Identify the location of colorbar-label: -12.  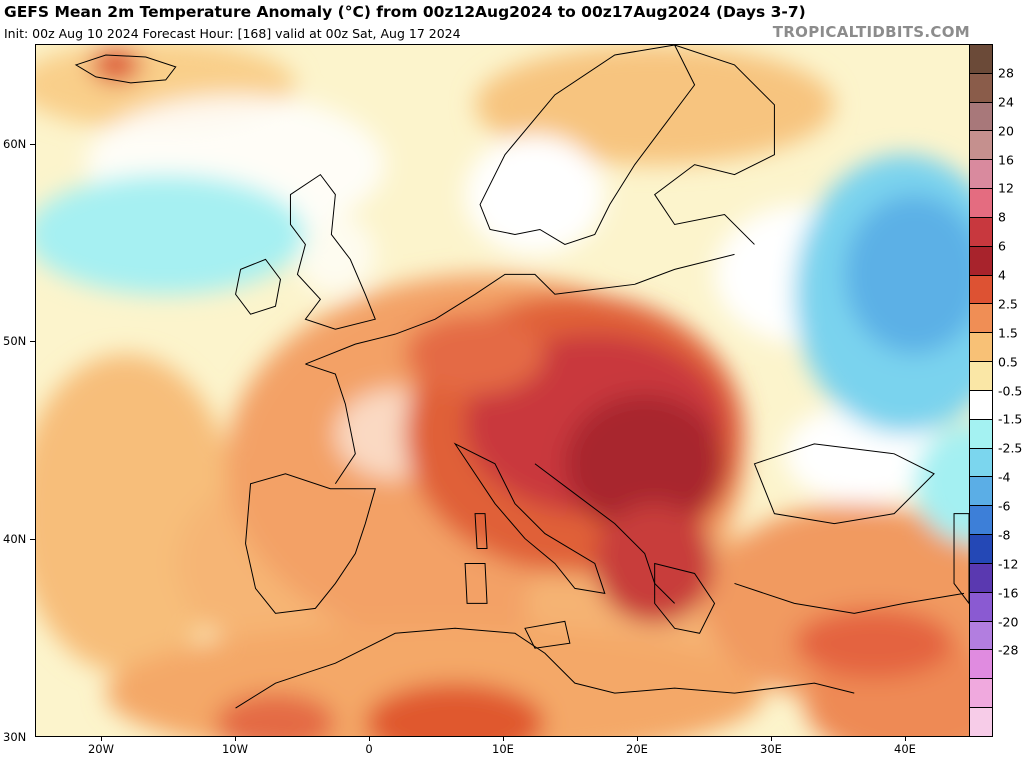
(1008, 564).